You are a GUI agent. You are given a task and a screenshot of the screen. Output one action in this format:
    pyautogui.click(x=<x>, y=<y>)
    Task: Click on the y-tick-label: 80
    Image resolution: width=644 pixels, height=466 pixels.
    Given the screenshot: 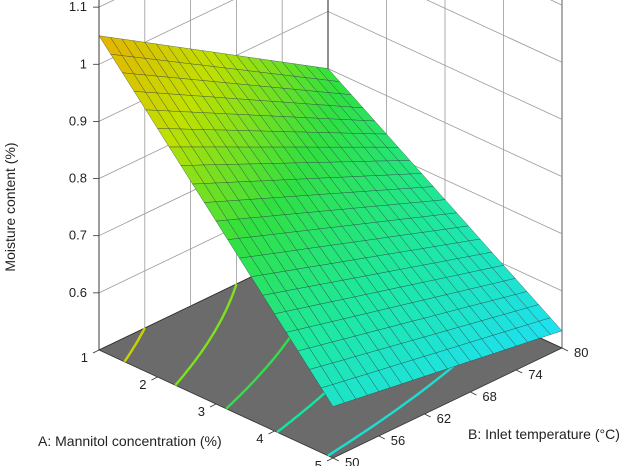 What is the action you would take?
    pyautogui.click(x=581, y=352)
    